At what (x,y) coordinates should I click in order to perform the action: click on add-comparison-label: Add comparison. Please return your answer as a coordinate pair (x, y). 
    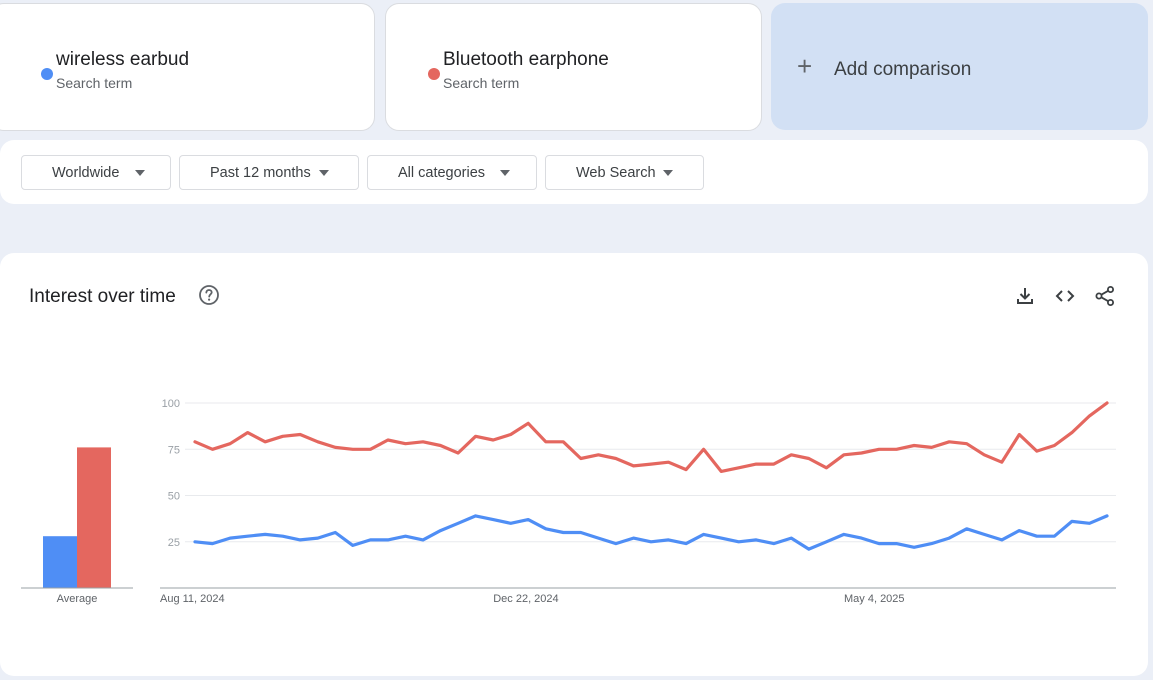
    Looking at the image, I should click on (903, 69).